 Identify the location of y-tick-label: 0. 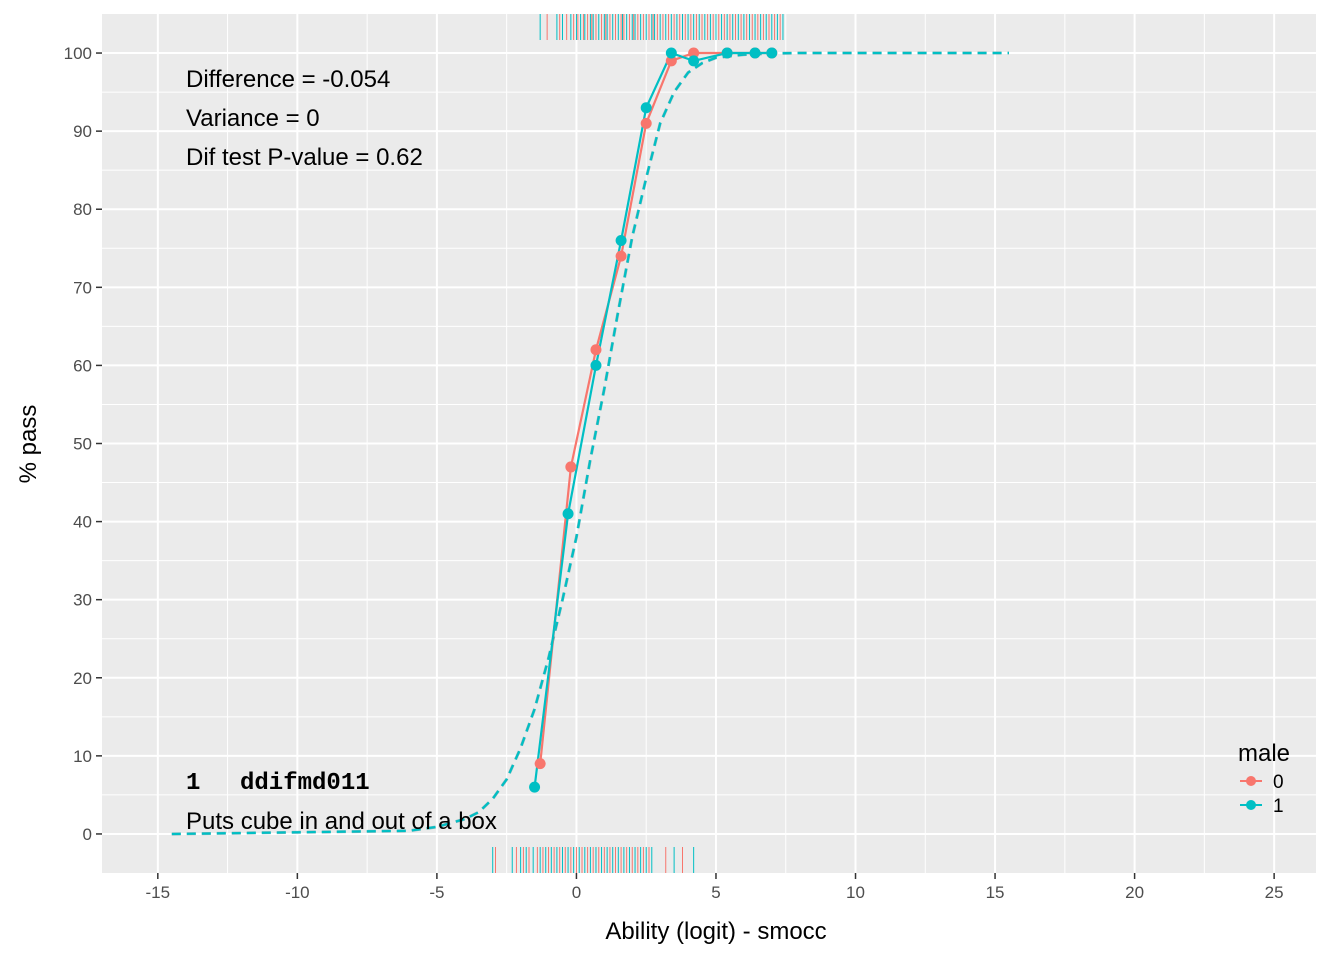
(87, 834).